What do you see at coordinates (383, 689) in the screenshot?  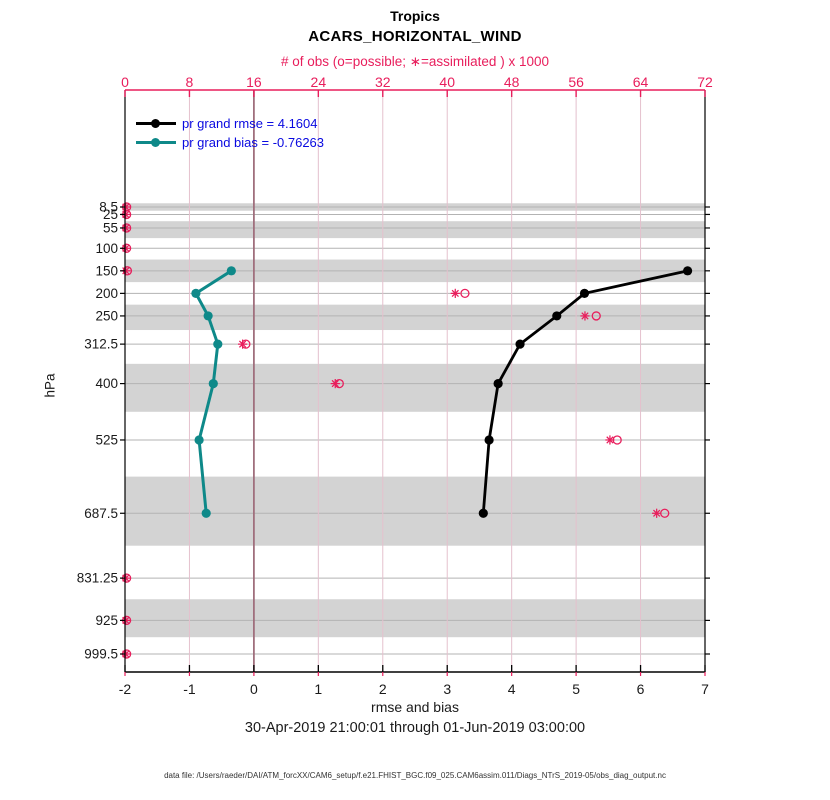 I see `bottom-tick-label: 2` at bounding box center [383, 689].